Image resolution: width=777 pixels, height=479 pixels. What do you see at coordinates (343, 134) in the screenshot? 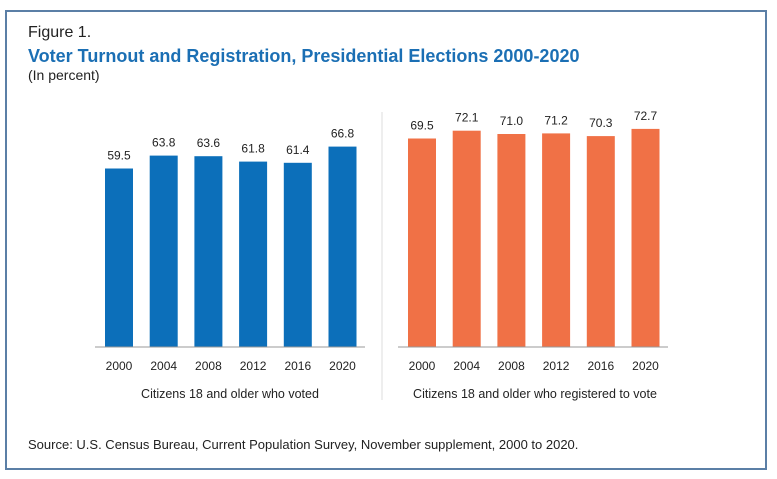
I see `data-label: 66.8` at bounding box center [343, 134].